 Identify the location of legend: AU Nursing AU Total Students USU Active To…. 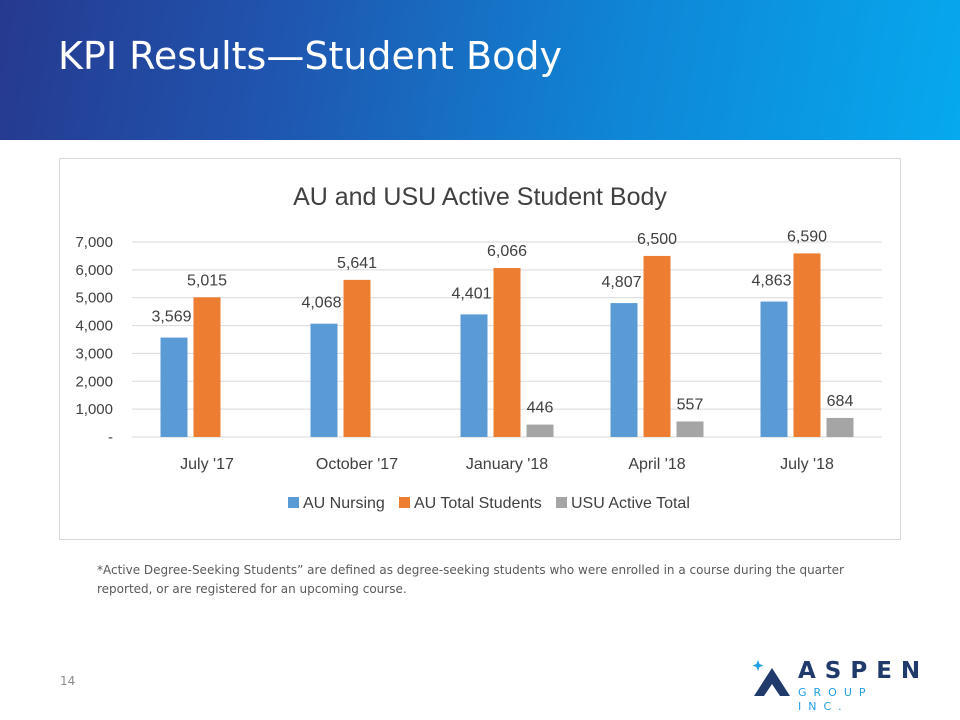
(489, 503).